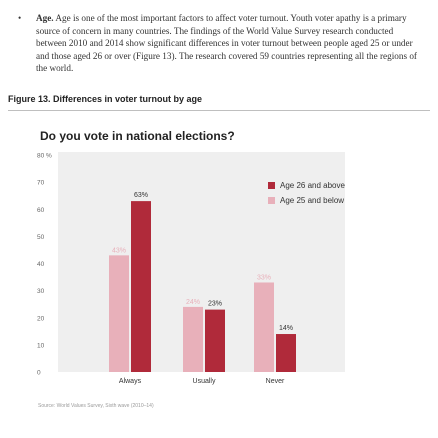 The width and height of the screenshot is (438, 438). What do you see at coordinates (215, 304) in the screenshot?
I see `value-label-older: 23%` at bounding box center [215, 304].